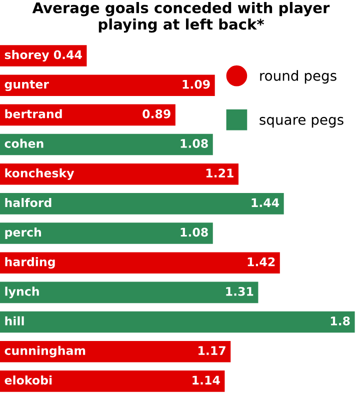 The height and width of the screenshot is (400, 362). I want to click on y-tick-label: elokobi, so click(28, 380).